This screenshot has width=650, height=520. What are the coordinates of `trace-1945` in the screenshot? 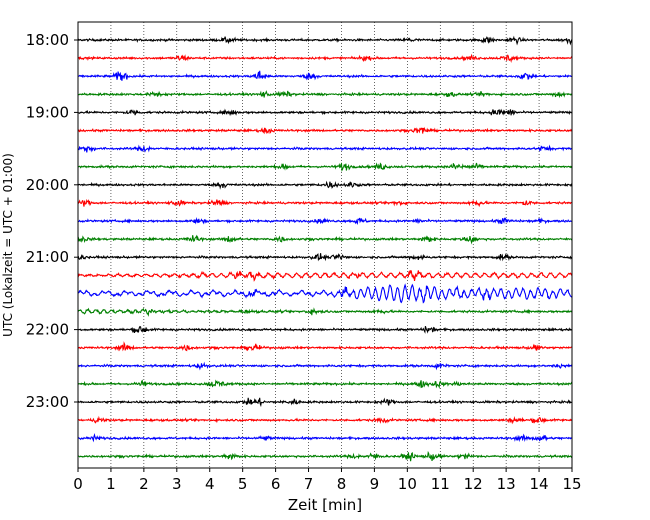 It's located at (325, 167).